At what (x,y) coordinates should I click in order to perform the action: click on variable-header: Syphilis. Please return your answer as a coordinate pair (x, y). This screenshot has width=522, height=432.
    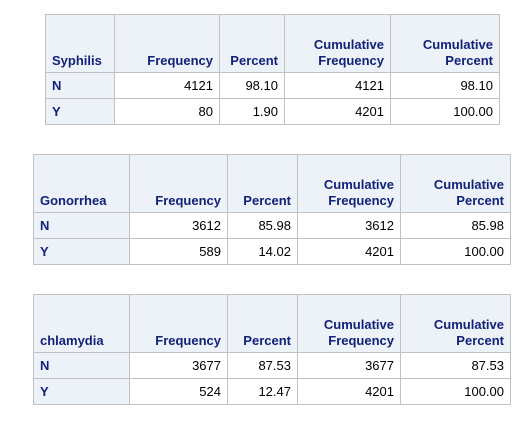
    Looking at the image, I should click on (80, 43).